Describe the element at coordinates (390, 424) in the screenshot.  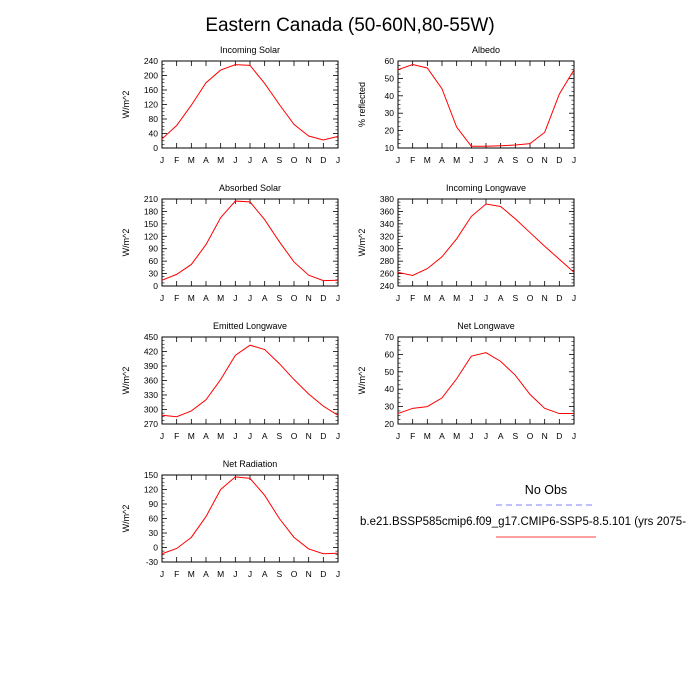
I see `y-tick-label: 20` at that location.